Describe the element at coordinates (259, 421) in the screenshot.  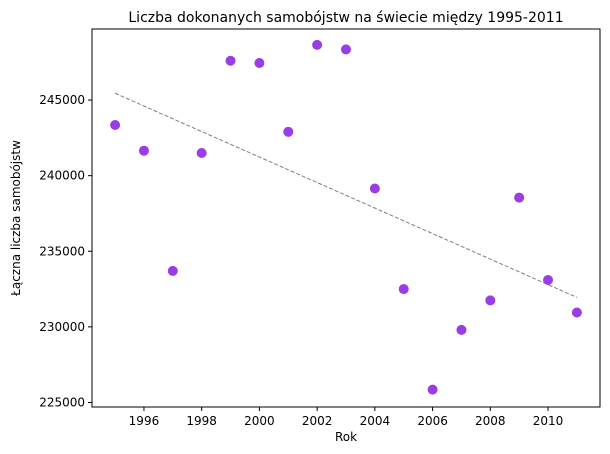
I see `x-tick-label: 2000` at that location.